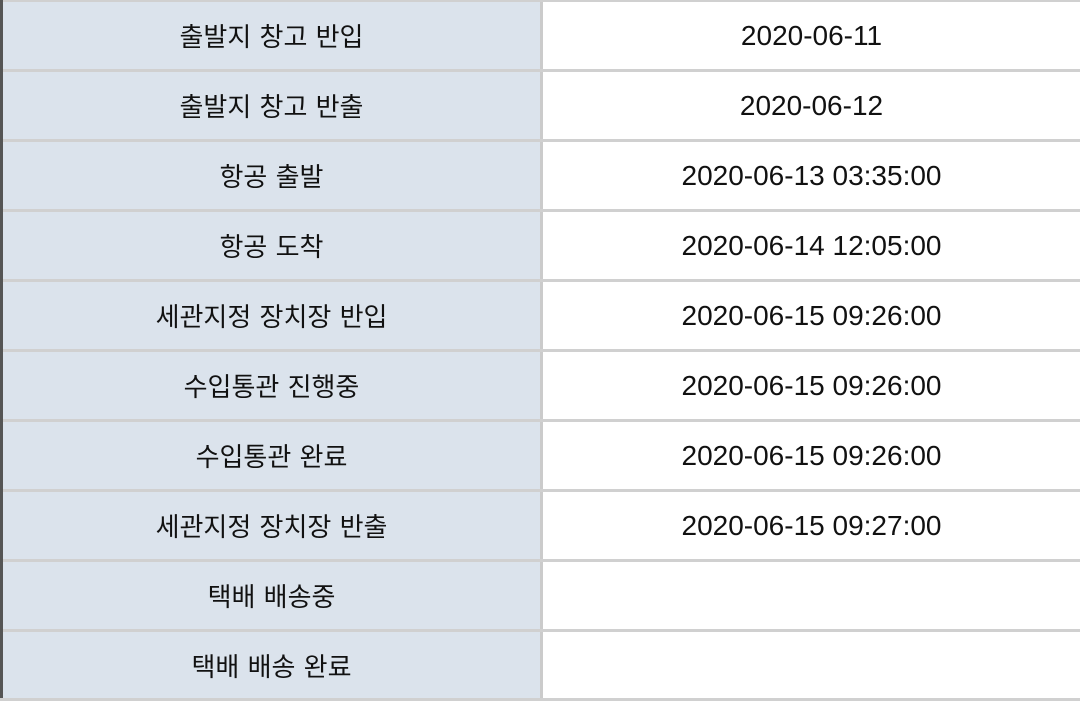 The image size is (1080, 701). I want to click on step-label: 택배 배송 완료, so click(273, 665).